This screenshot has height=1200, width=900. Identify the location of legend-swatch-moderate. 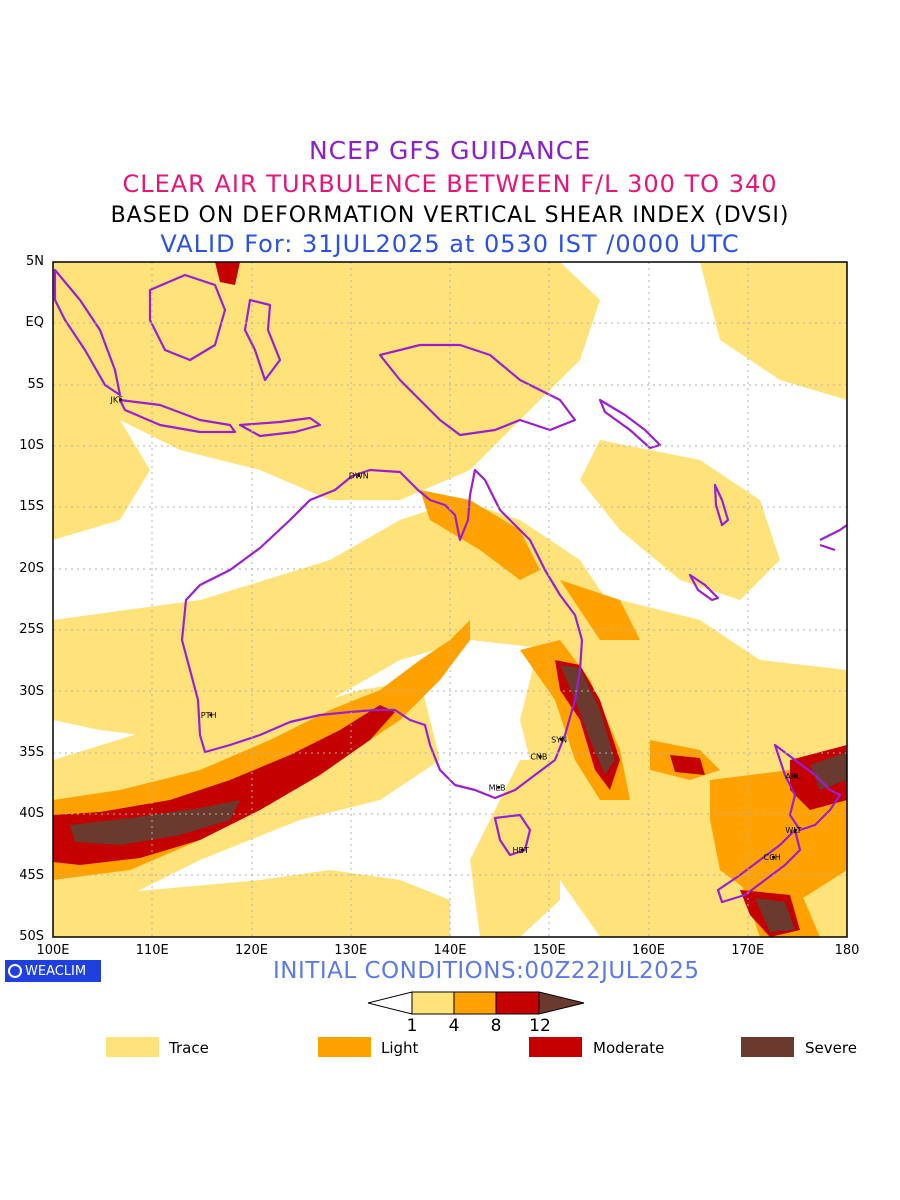
(555, 1047).